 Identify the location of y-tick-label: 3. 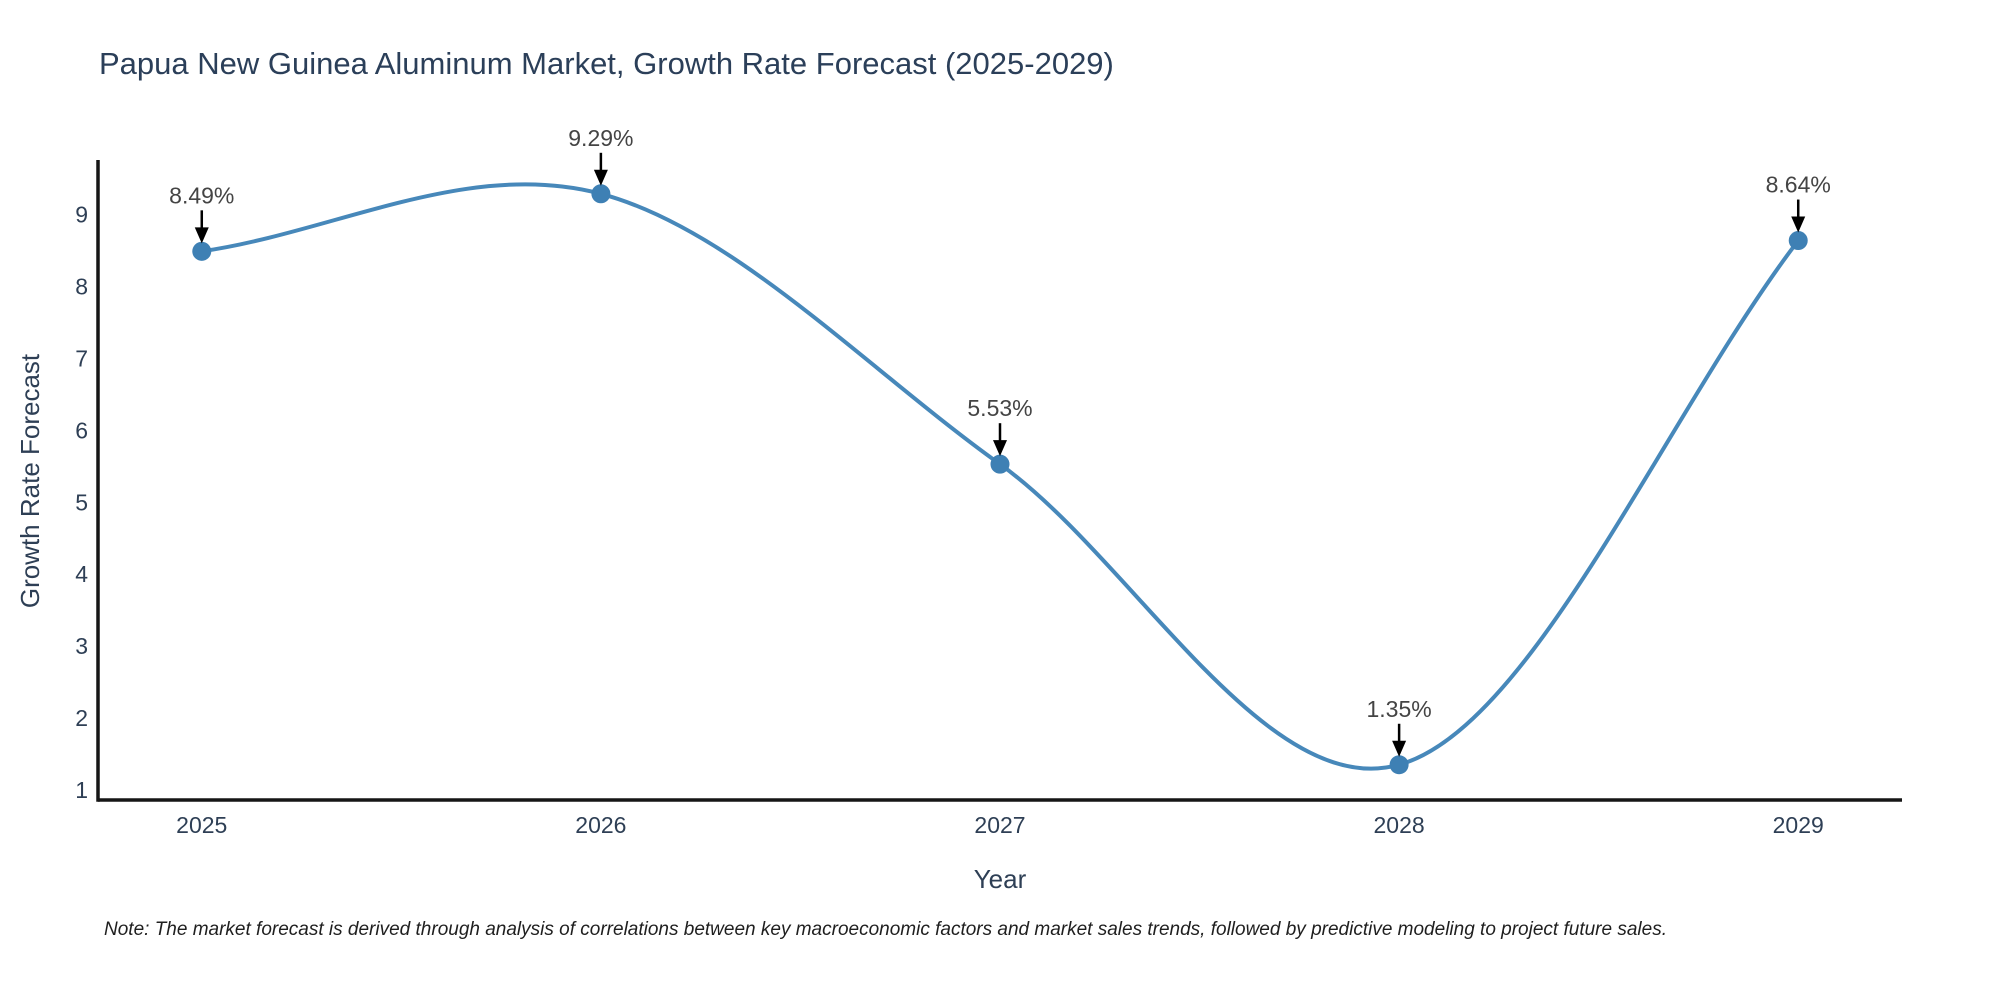
(81, 646).